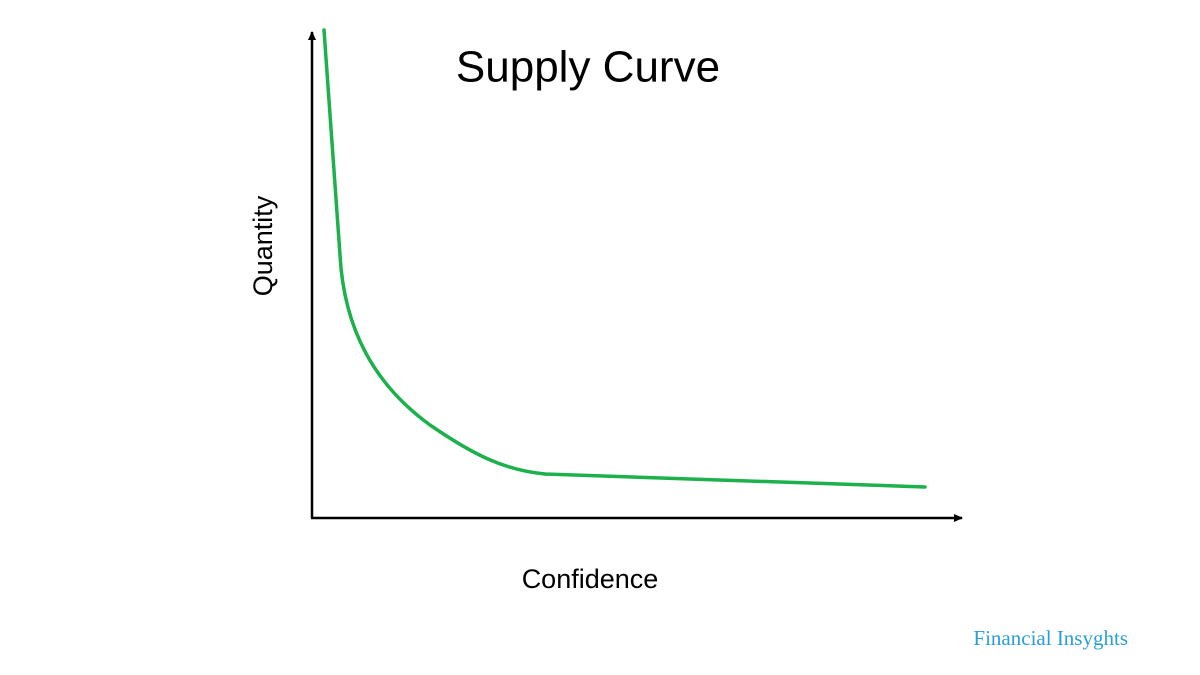  What do you see at coordinates (263, 245) in the screenshot?
I see `y-axis-label: Quantity` at bounding box center [263, 245].